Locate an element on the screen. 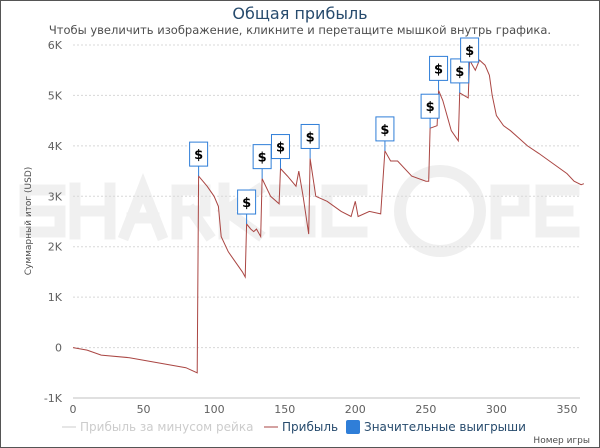  legend-item-net: Прибыль за минусом рейка is located at coordinates (157, 427).